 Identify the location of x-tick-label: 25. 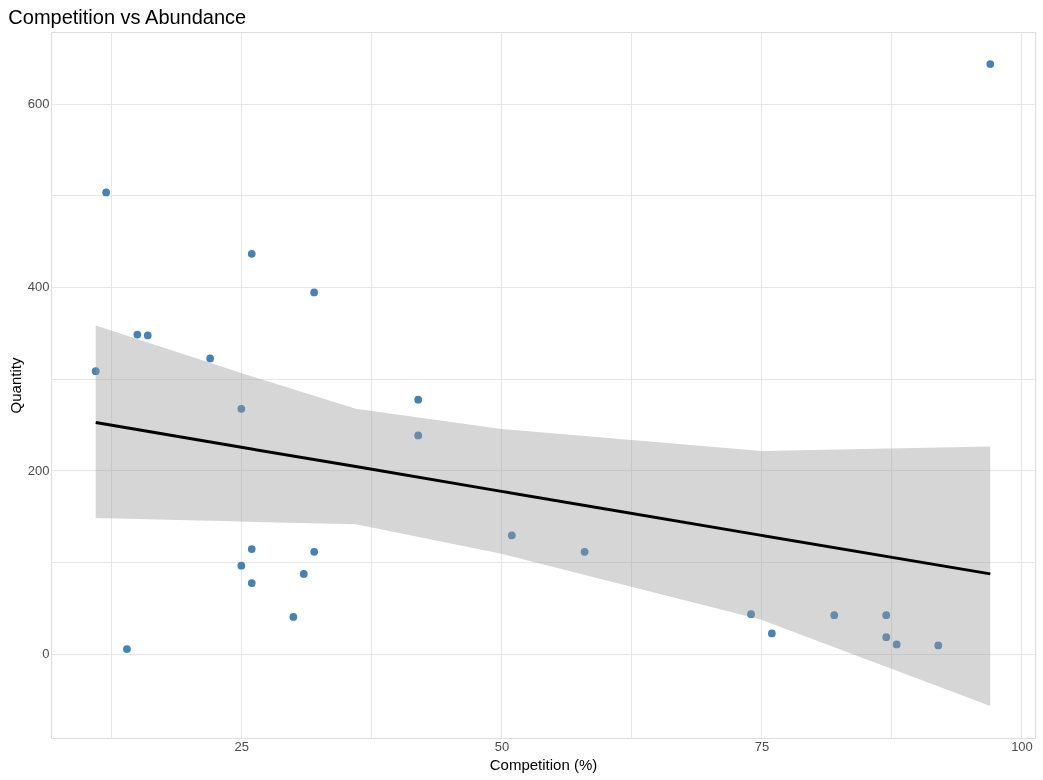
(242, 746).